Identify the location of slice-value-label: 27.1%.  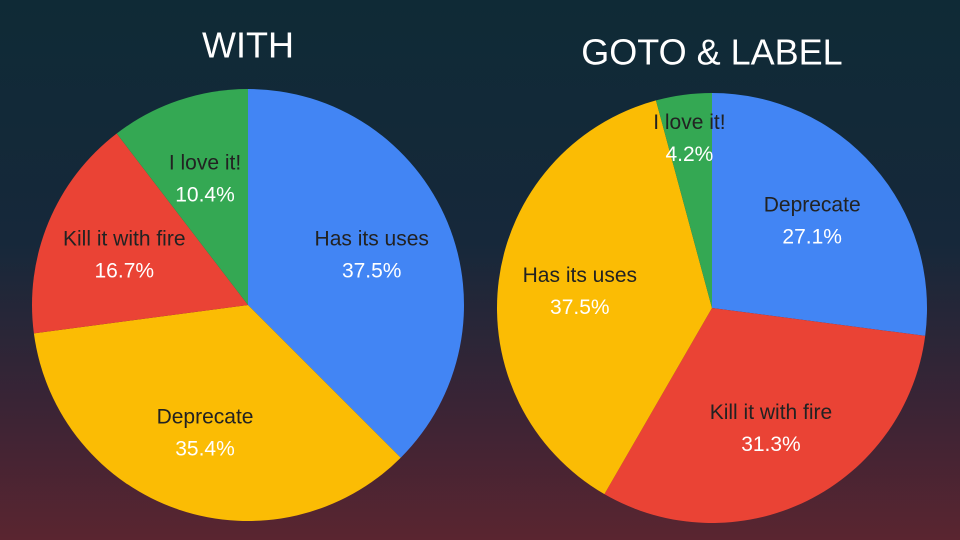
(812, 237).